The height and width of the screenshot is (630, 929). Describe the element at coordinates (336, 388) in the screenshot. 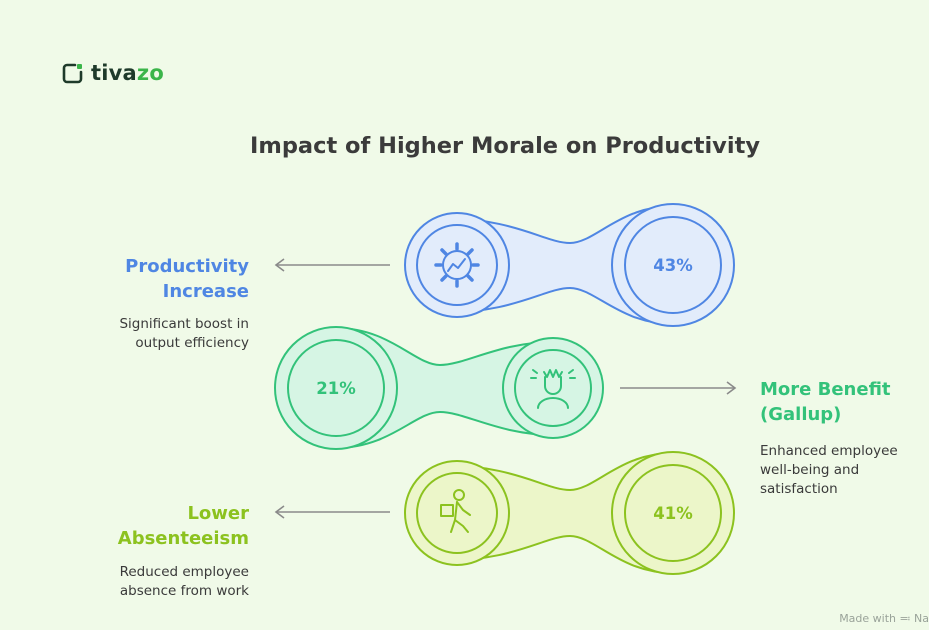

I see `benefit-value: 21%` at that location.